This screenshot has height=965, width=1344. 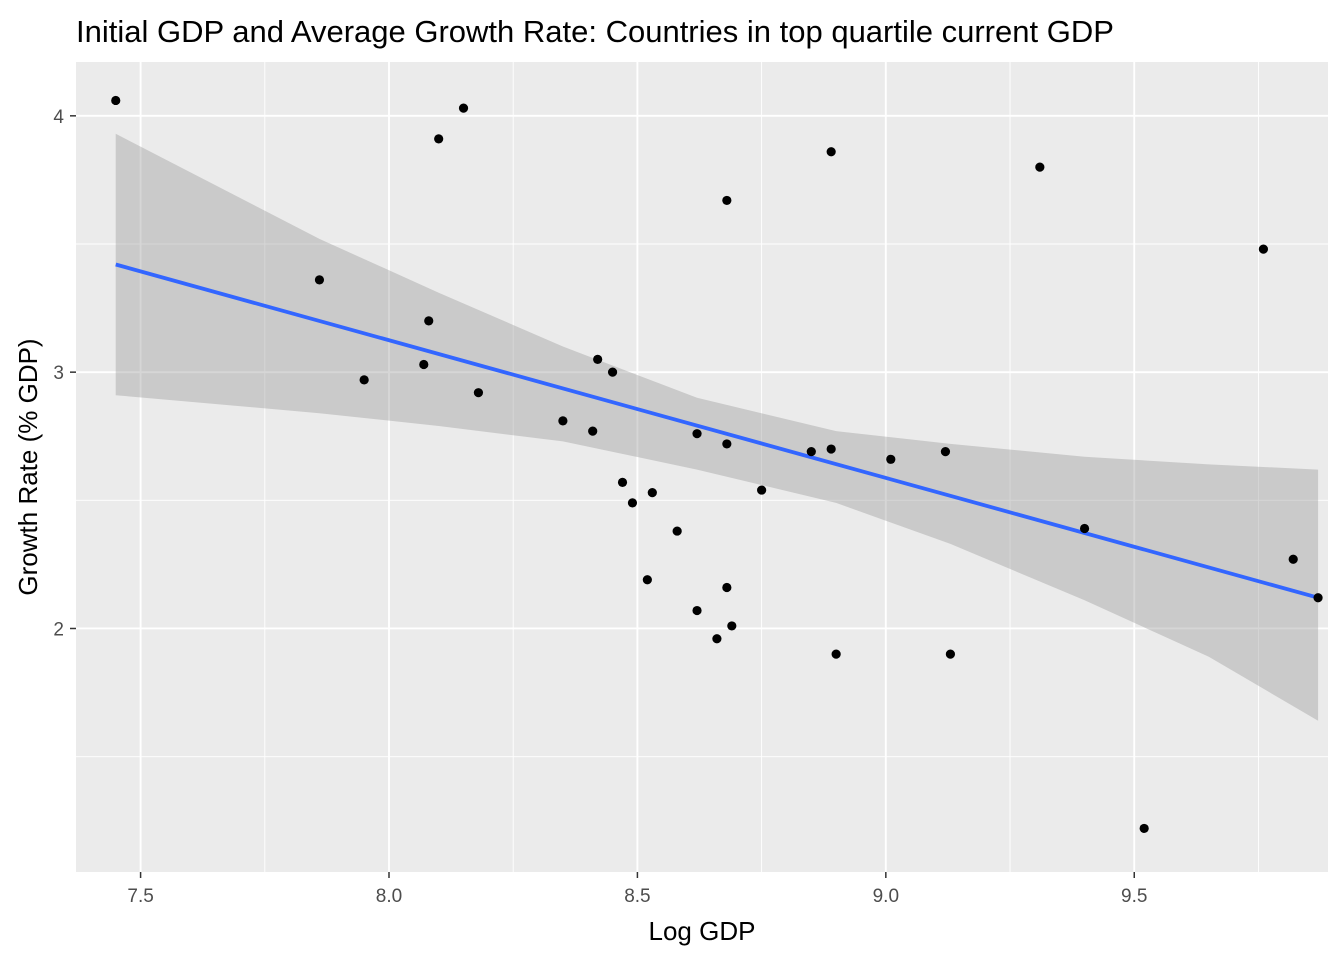 I want to click on y-tick-label: 2, so click(x=58, y=629).